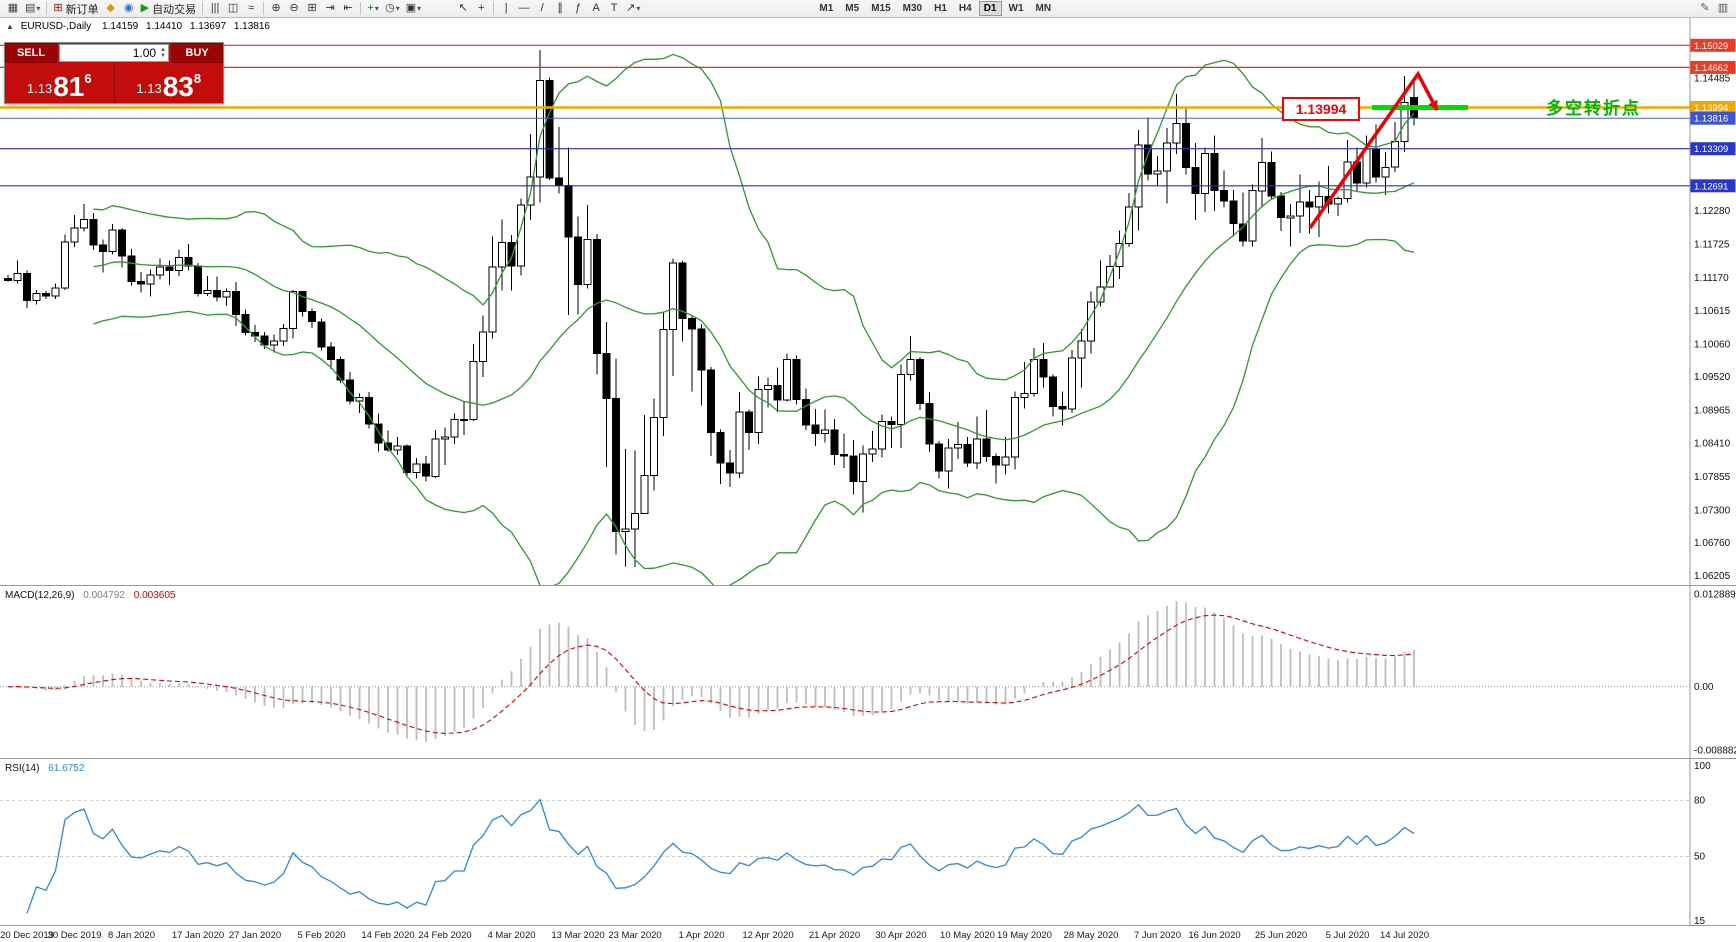  I want to click on vertical-line-button-icon: |, so click(506, 8).